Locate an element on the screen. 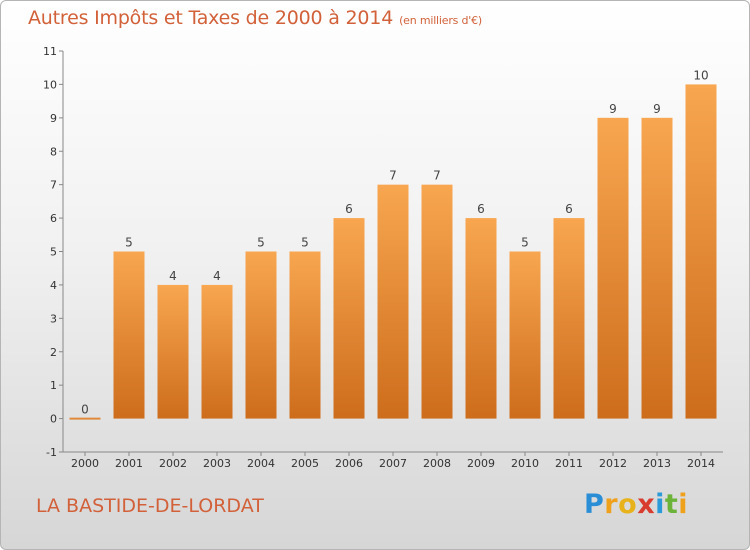 The width and height of the screenshot is (750, 550). proxiti-logo: Proxiti is located at coordinates (636, 504).